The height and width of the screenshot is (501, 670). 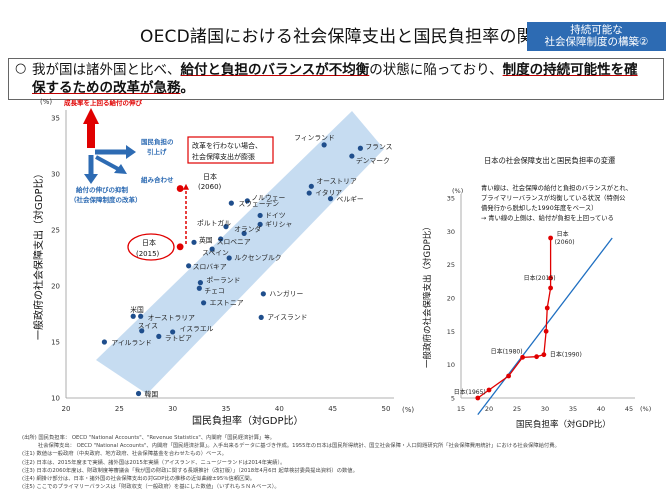 I want to click on badge-line-2: 社会保障制度の構築②, so click(x=596, y=42).